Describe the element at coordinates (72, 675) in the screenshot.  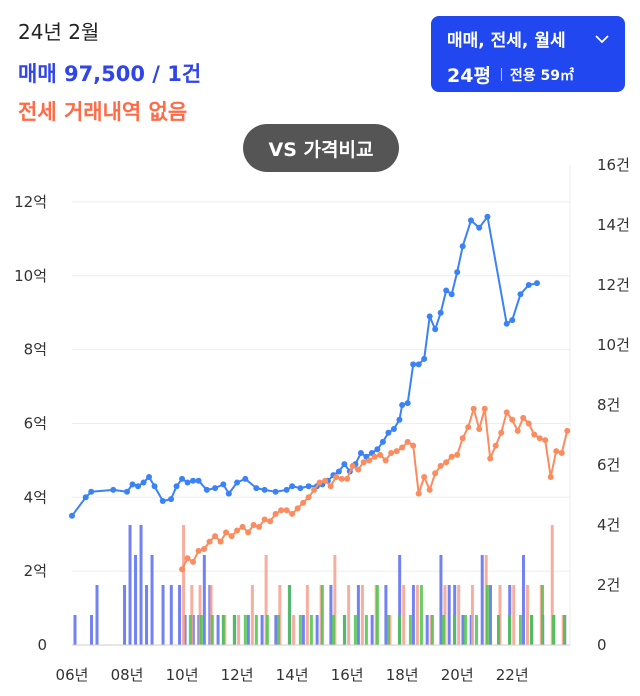
I see `x-axis-tick-label: 06년` at that location.